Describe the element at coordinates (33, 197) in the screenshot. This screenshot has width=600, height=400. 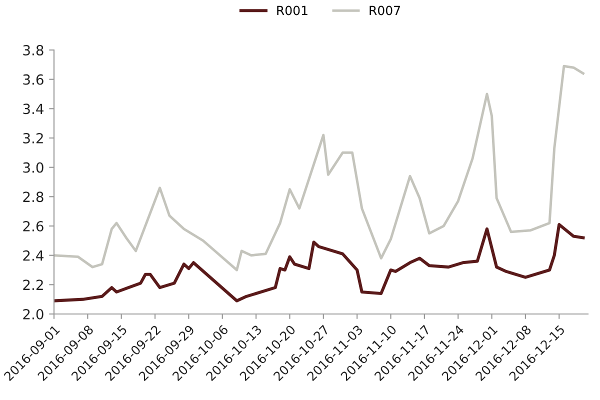
I see `y-tick-label: 2.8` at that location.